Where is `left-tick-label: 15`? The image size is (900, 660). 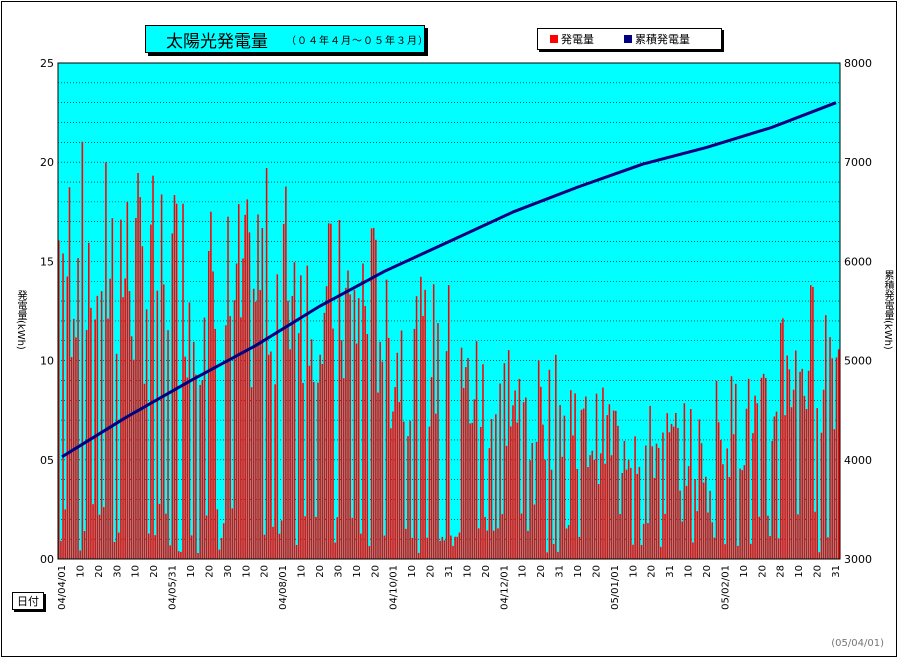
left-tick-label: 15 is located at coordinates (47, 261).